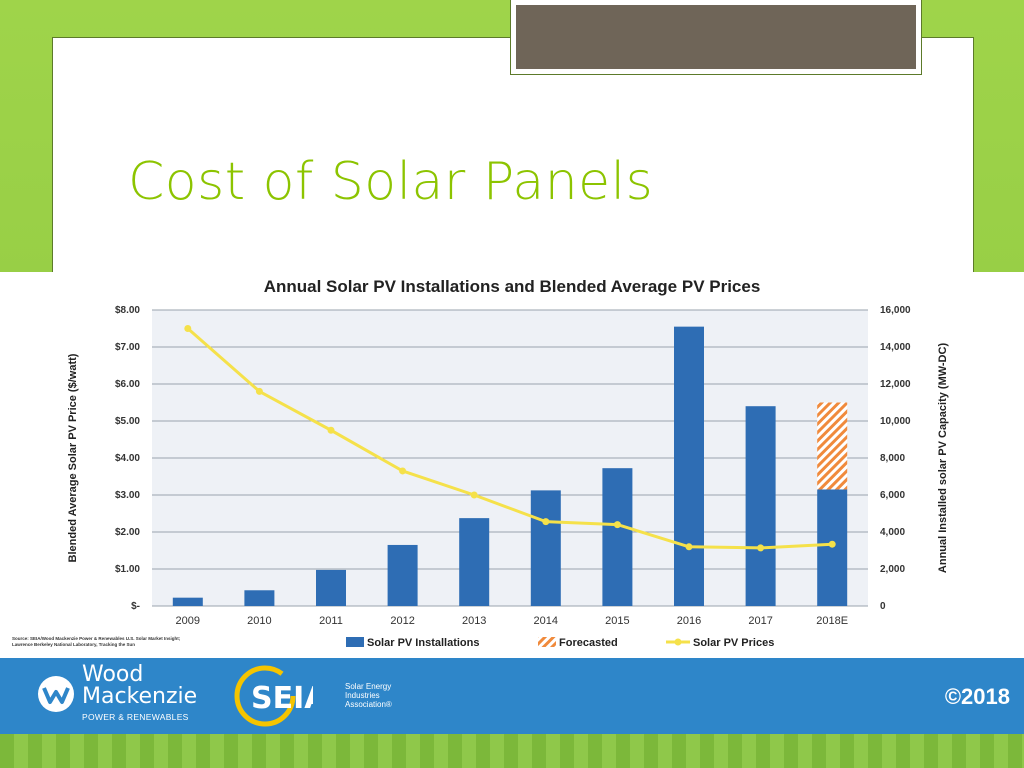 The width and height of the screenshot is (1024, 768). Describe the element at coordinates (127, 347) in the screenshot. I see `left-tick-label: $7.00` at that location.